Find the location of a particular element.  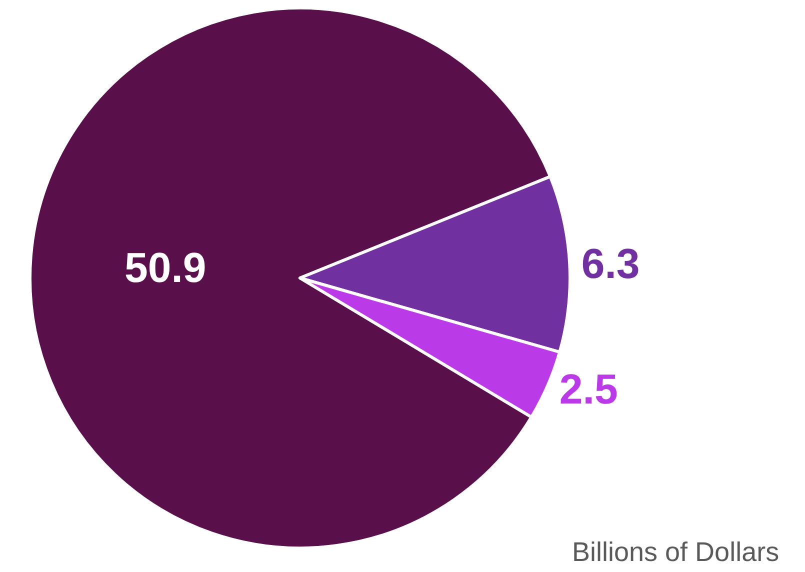

data-label: 50.9 is located at coordinates (165, 267).